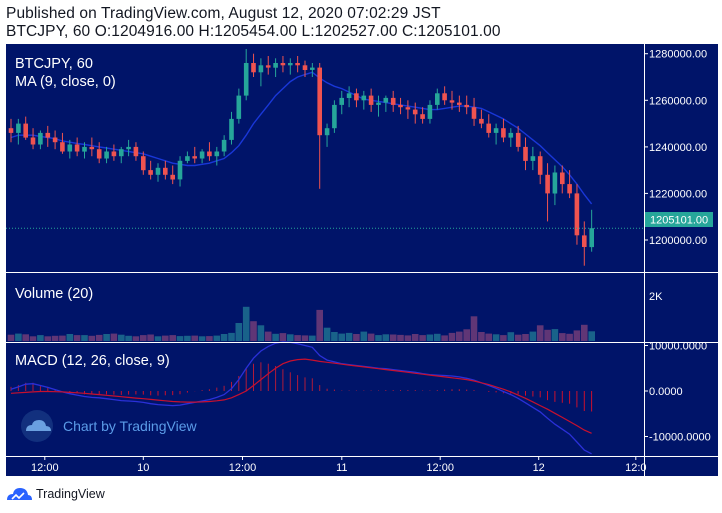  Describe the element at coordinates (539, 468) in the screenshot. I see `time-tick-label: 12` at that location.